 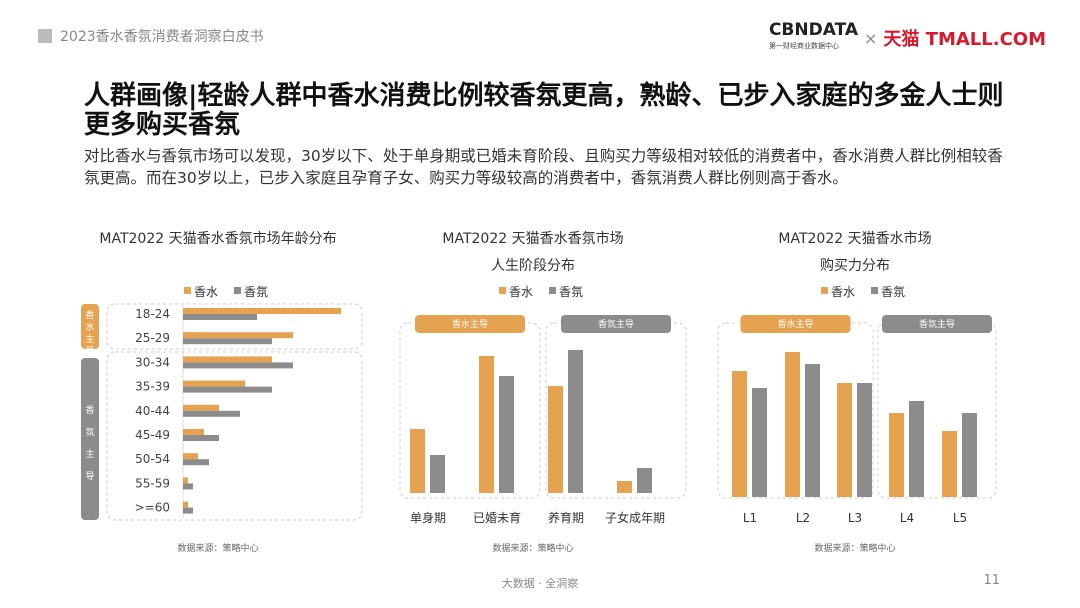 I want to click on logos: CBNDATA 第一财经商业数据中心 × 天猫 TMALL.COM, so click(x=907, y=38).